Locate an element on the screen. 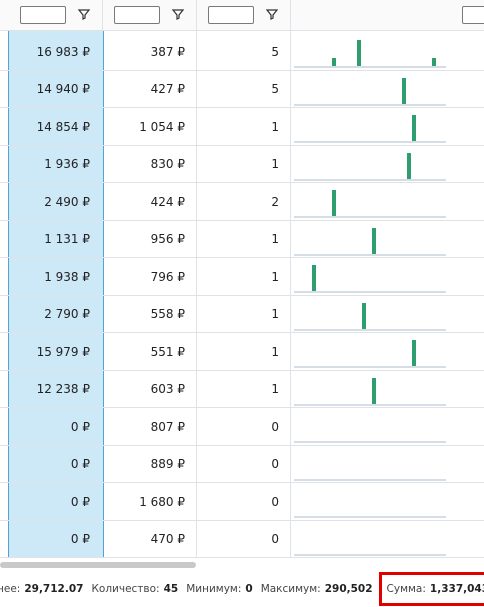  status-label: Минимум: is located at coordinates (214, 589).